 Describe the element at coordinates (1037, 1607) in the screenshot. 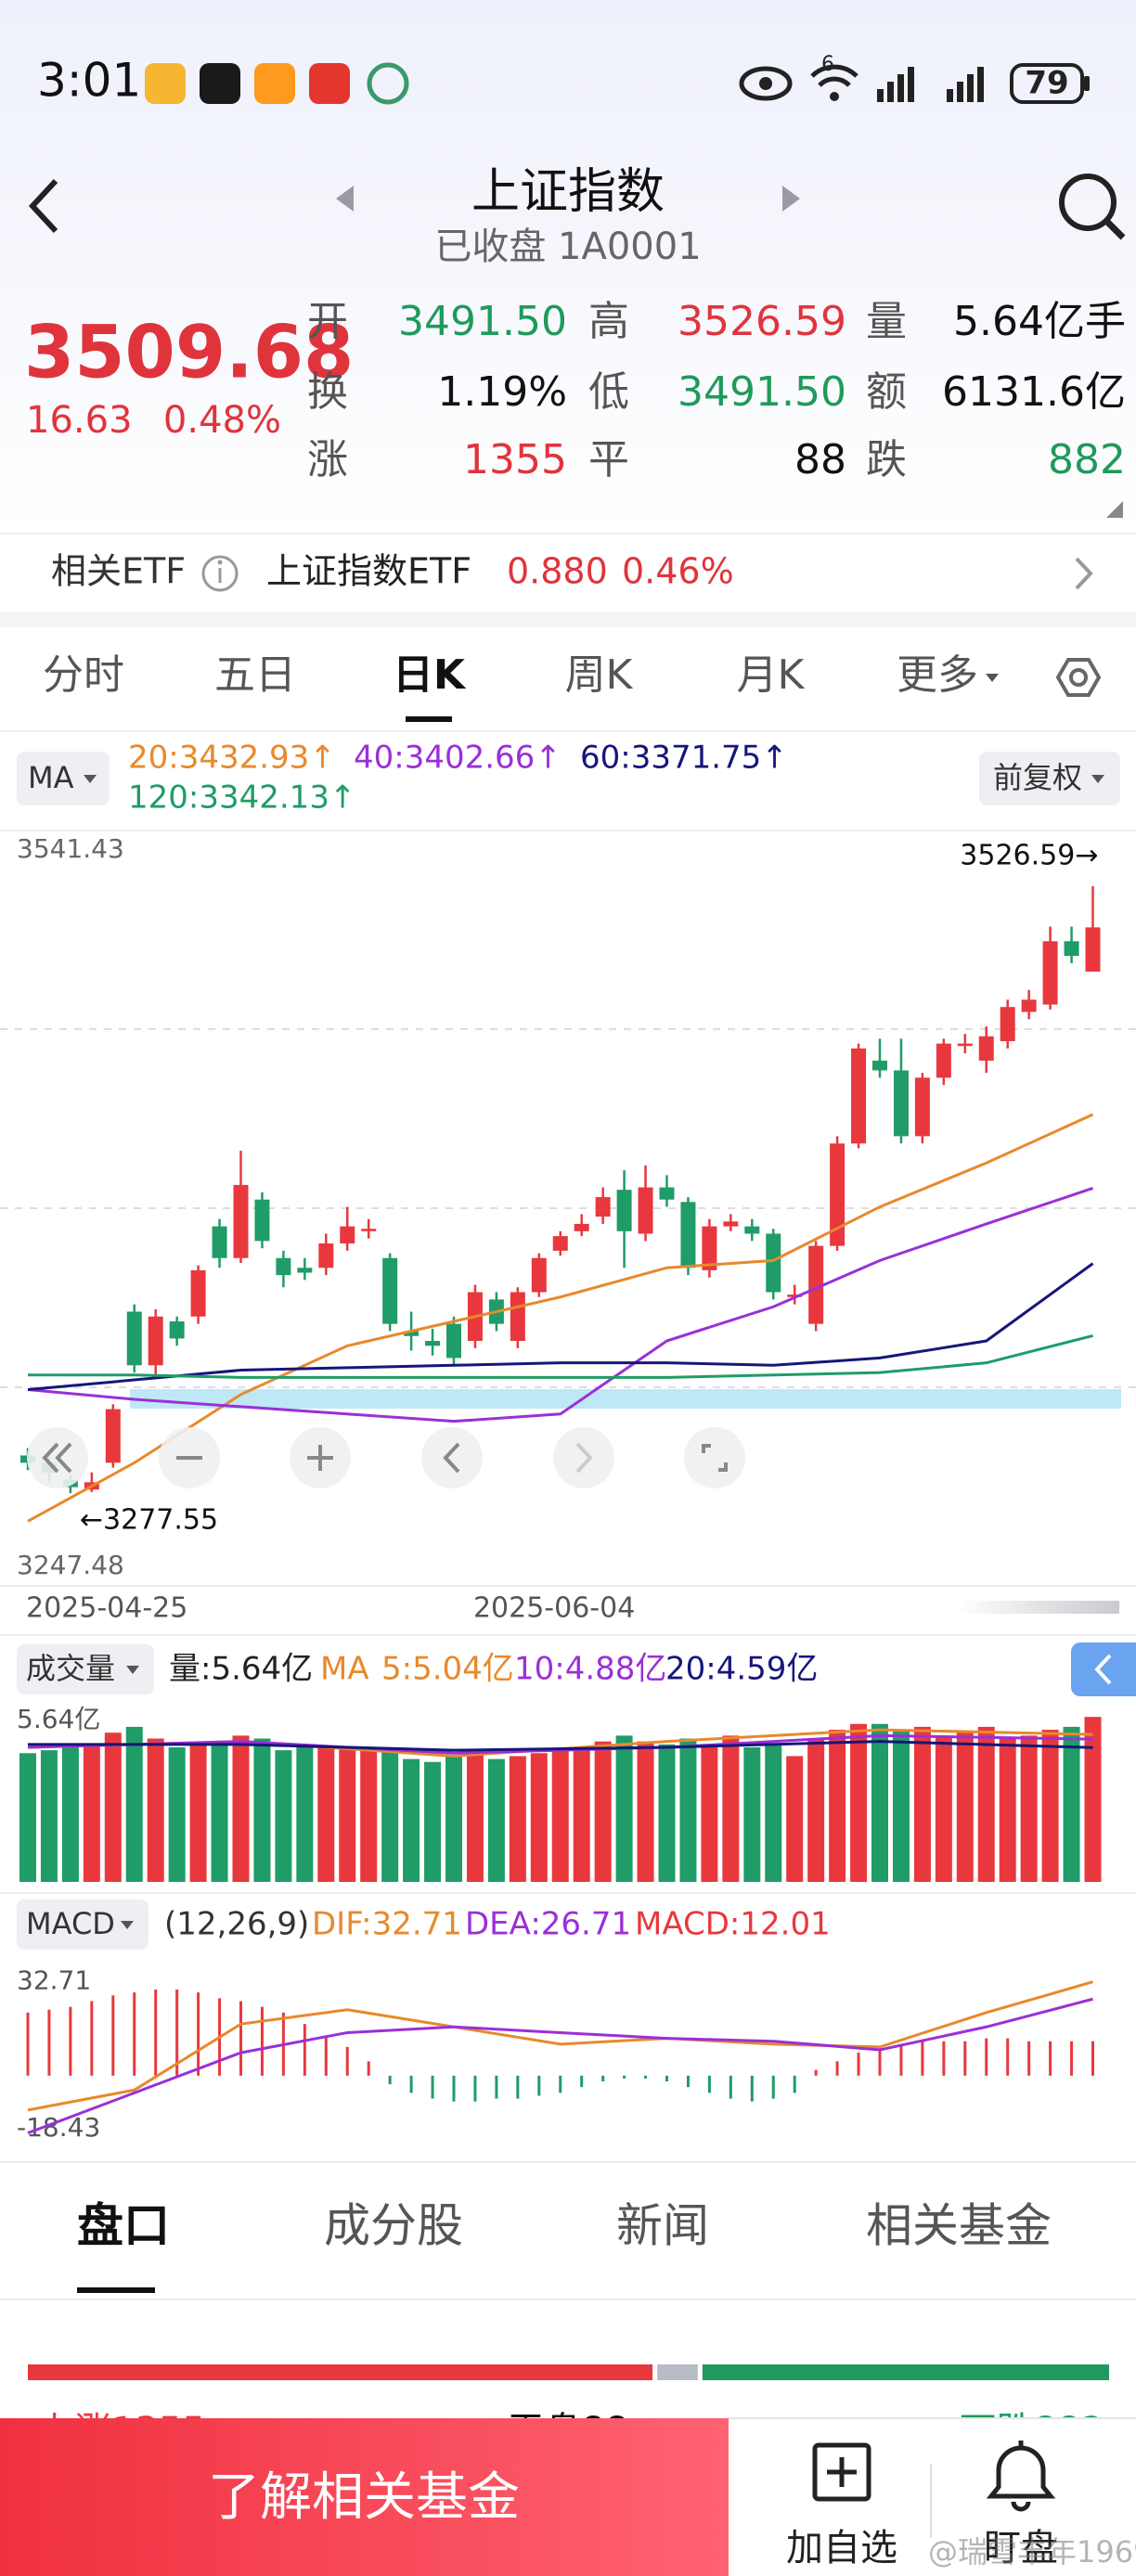

I see `range-slider` at that location.